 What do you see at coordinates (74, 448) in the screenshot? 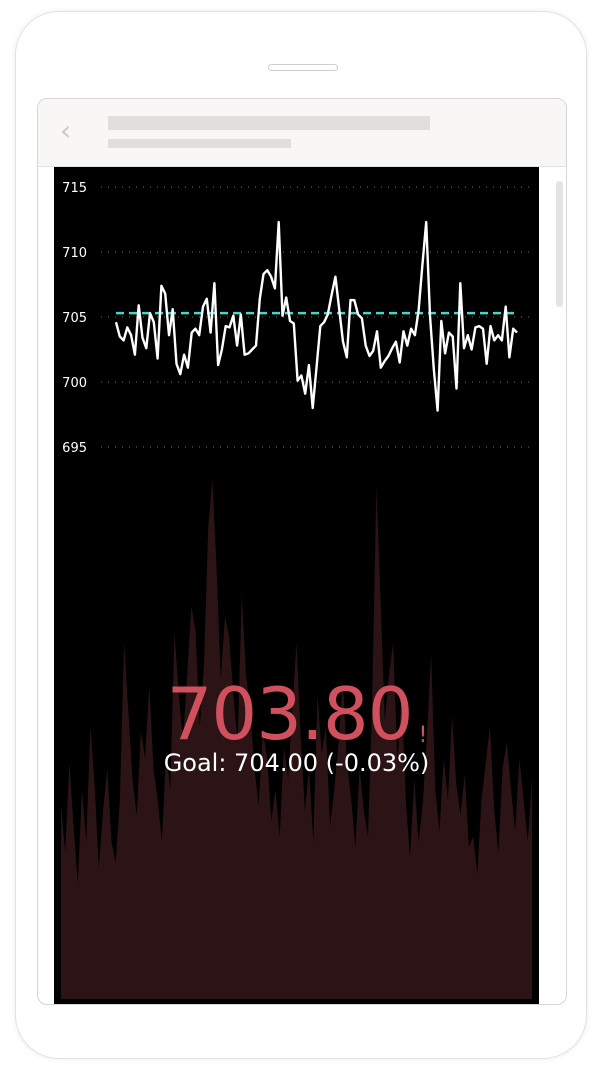
I see `y-tick-label: 695` at bounding box center [74, 448].